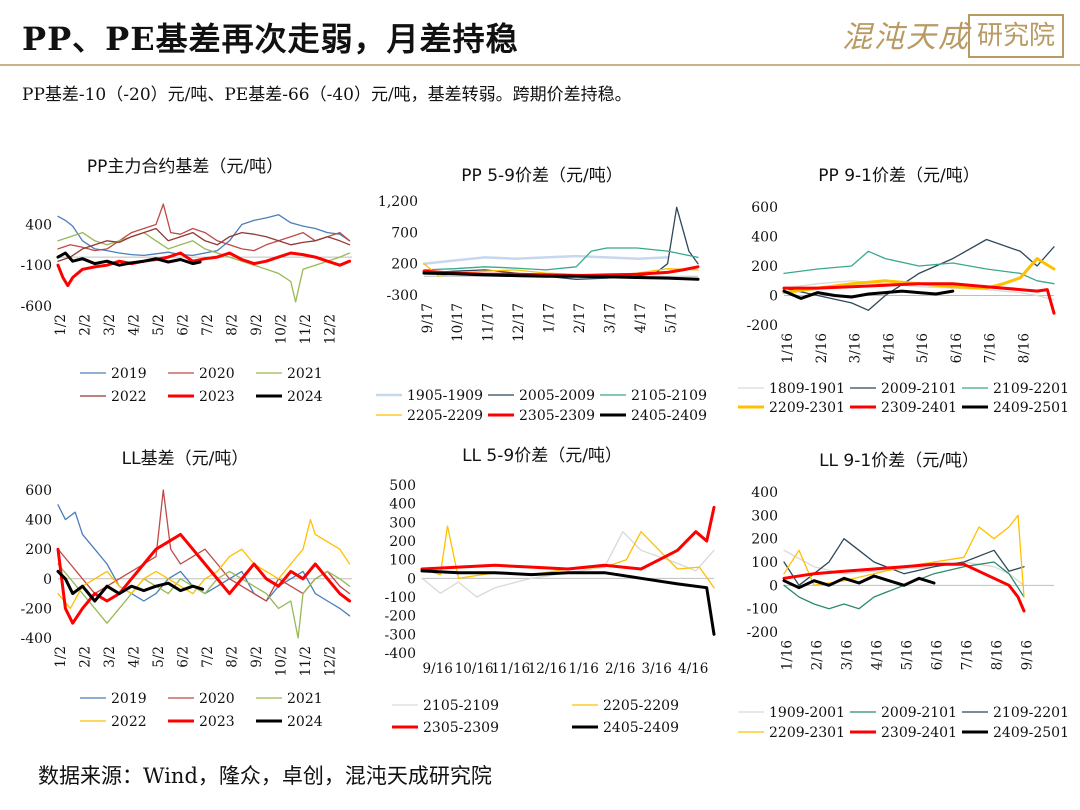 The image size is (1080, 810). I want to click on x-tick-label: 9/17, so click(428, 318).